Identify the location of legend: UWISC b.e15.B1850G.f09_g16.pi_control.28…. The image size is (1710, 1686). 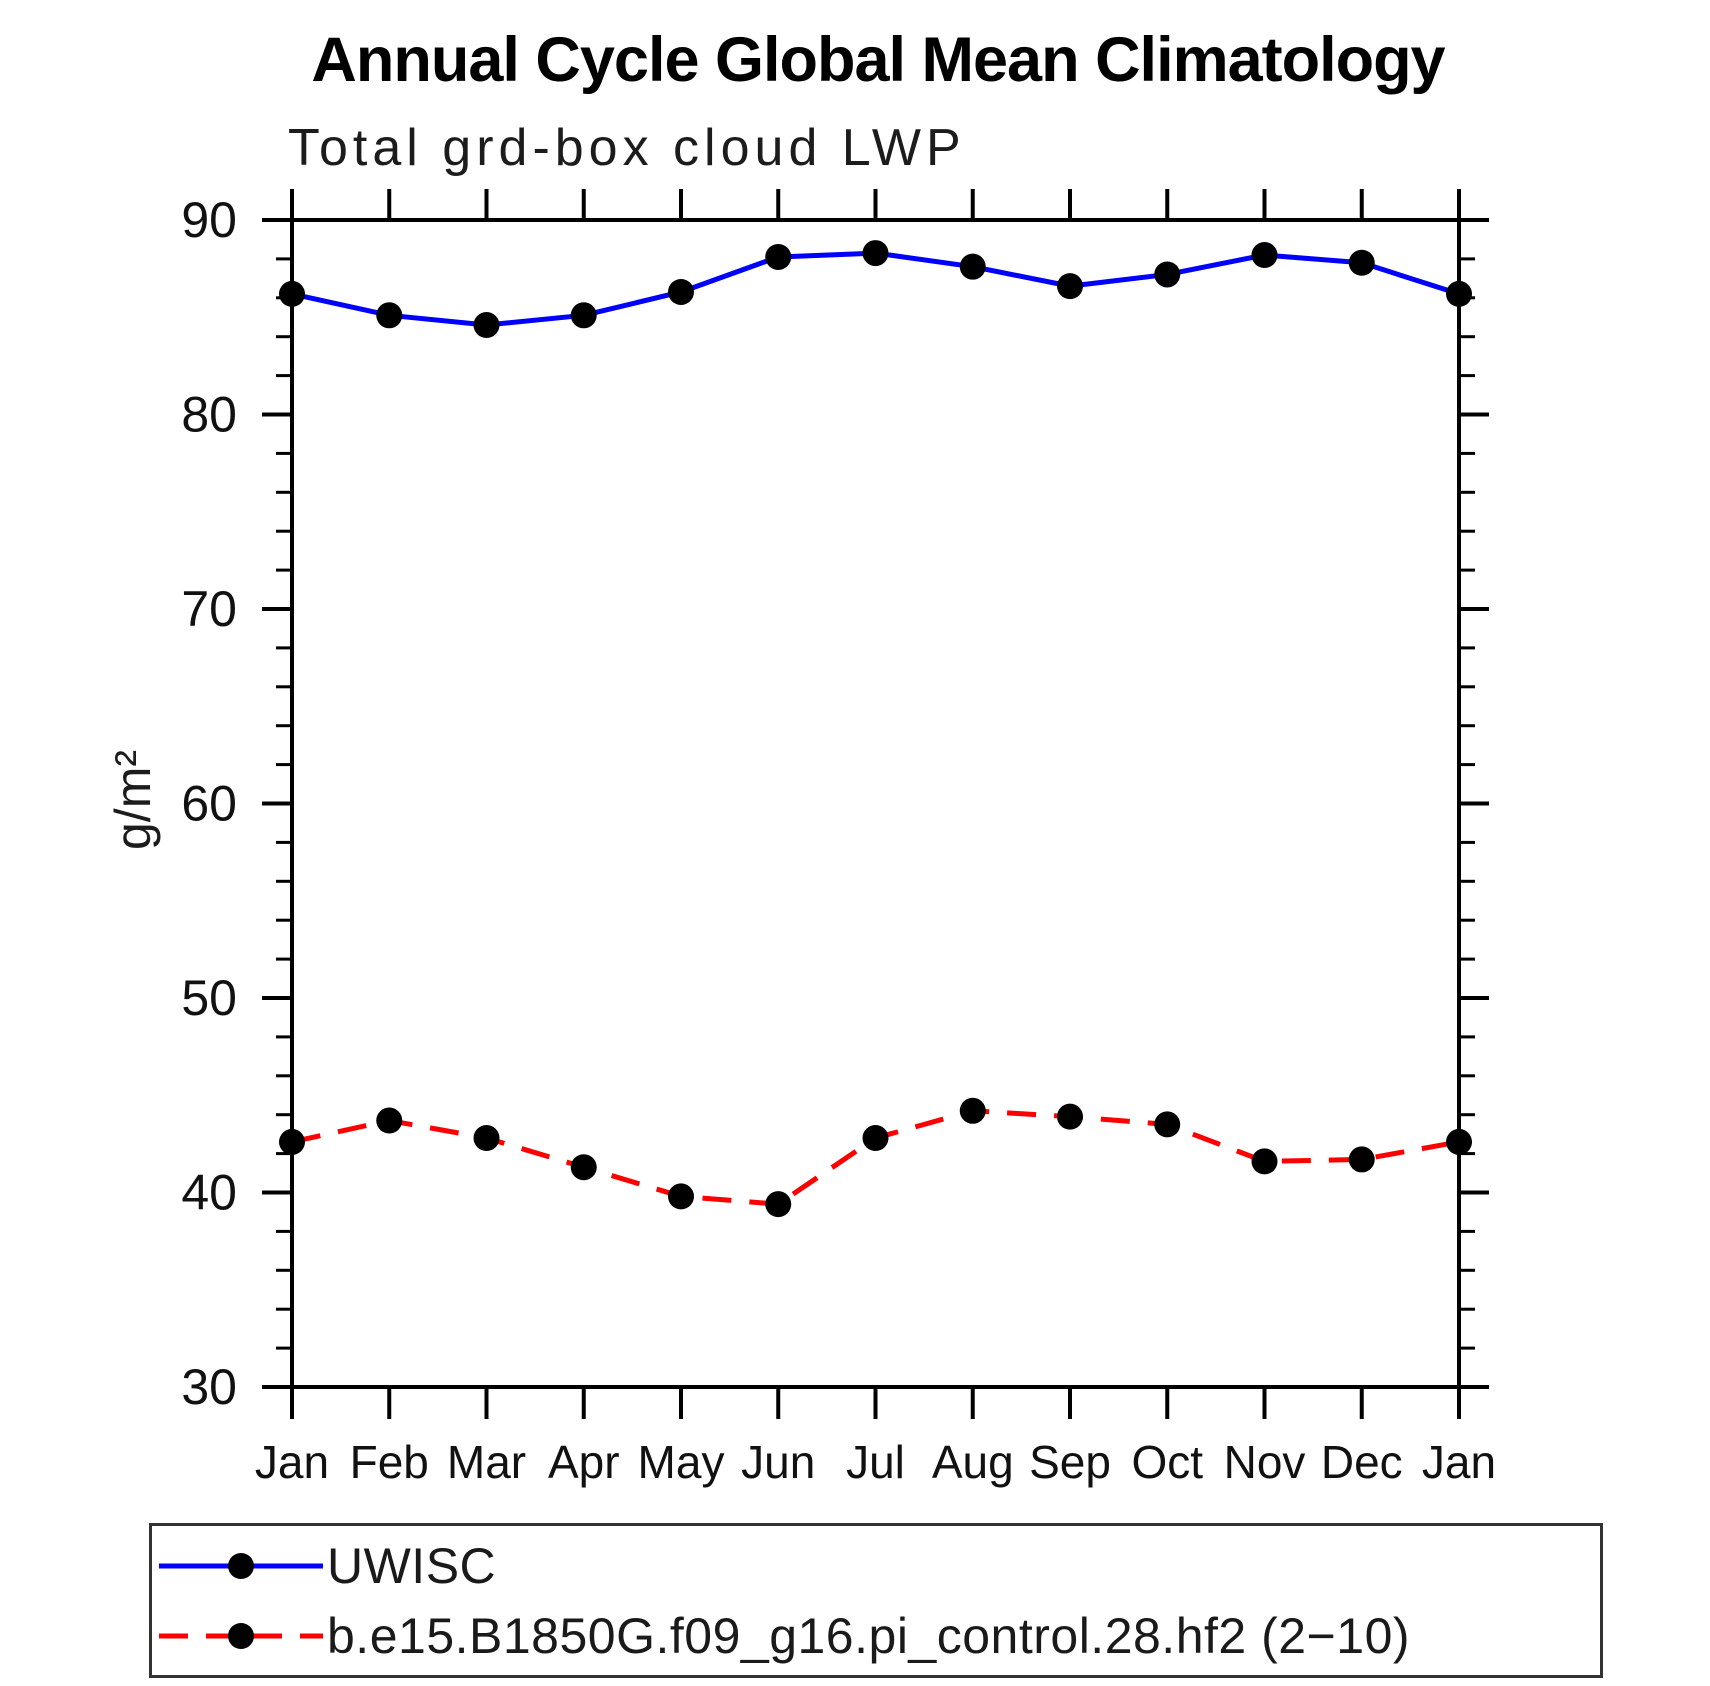
(876, 1600).